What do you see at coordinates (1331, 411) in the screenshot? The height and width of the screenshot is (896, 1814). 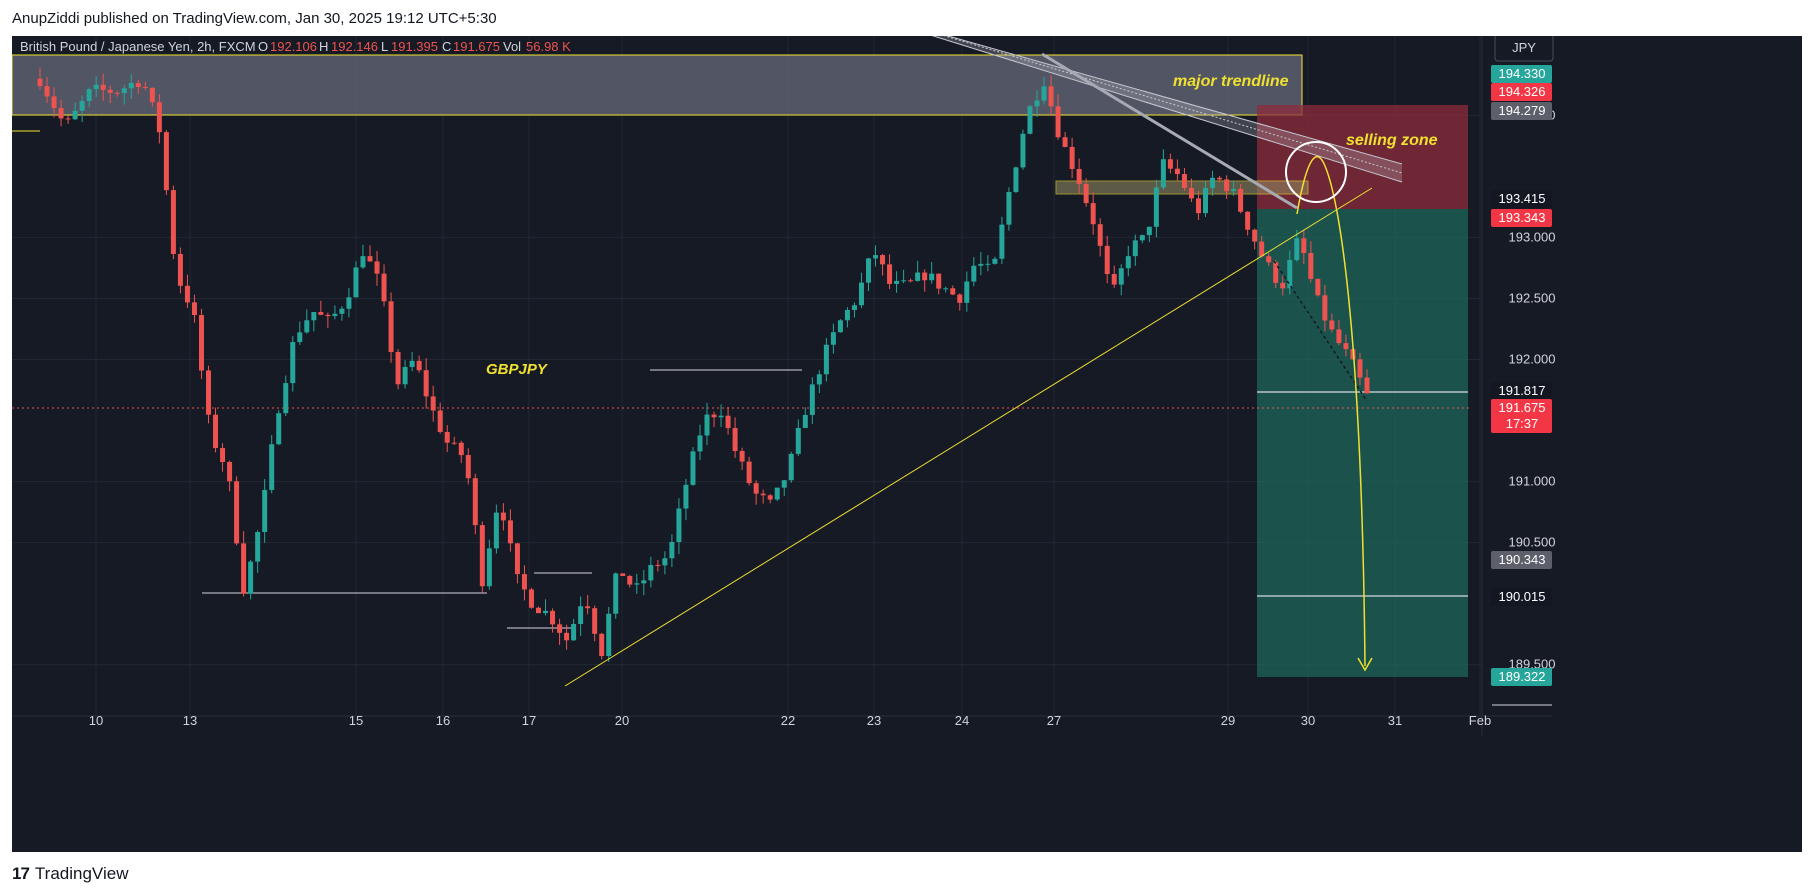 I see `projection-curve` at bounding box center [1331, 411].